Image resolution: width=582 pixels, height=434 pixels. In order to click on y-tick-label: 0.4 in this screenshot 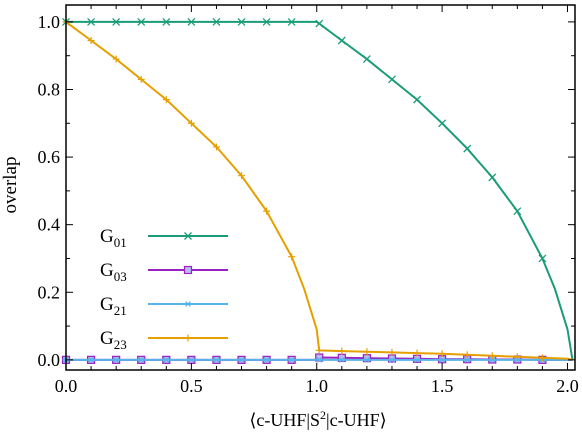, I will do `click(49, 225)`.